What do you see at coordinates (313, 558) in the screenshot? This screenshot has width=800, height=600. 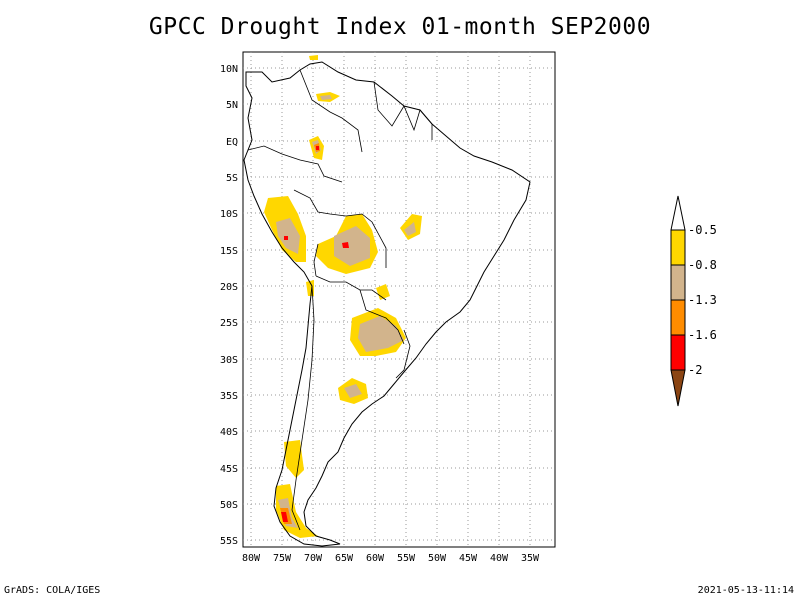 I see `lon-label-70w: 70W` at bounding box center [313, 558].